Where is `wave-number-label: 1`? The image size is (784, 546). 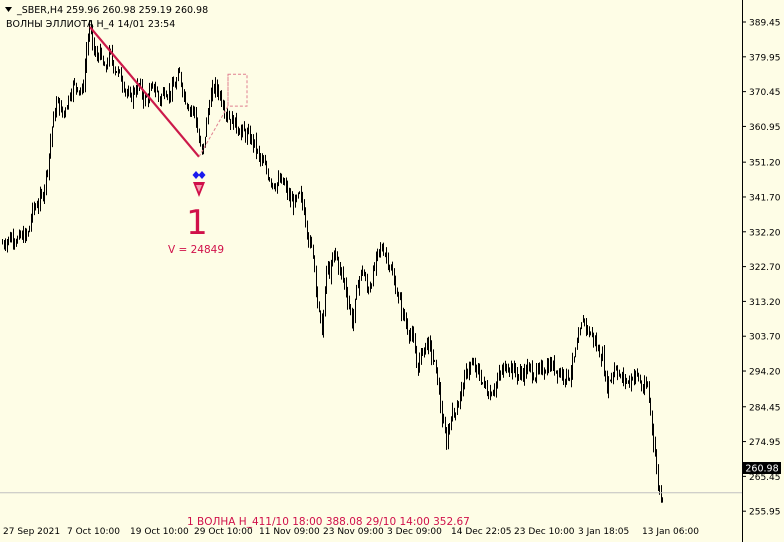 wave-number-label: 1 is located at coordinates (197, 223).